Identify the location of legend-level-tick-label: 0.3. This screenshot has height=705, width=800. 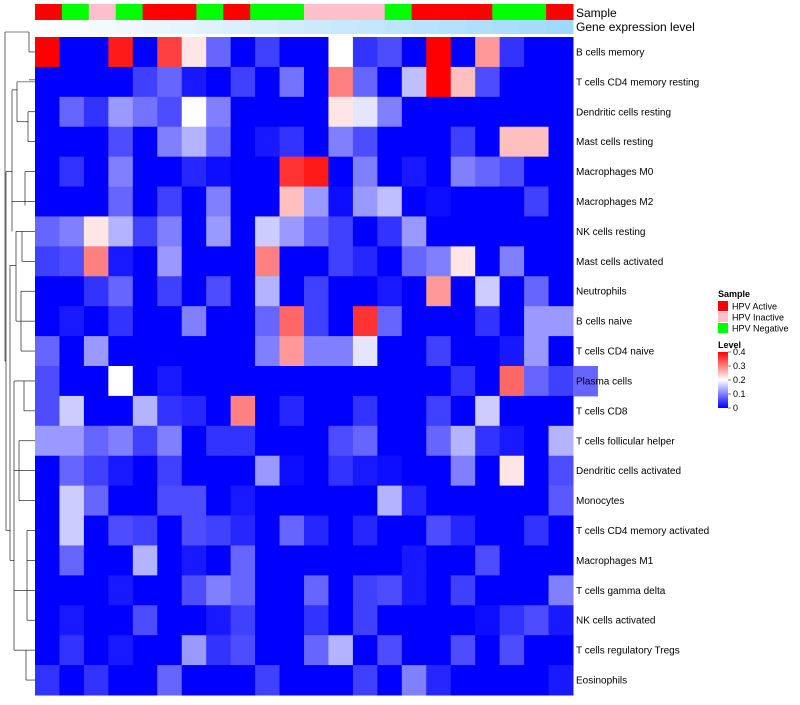
(739, 366).